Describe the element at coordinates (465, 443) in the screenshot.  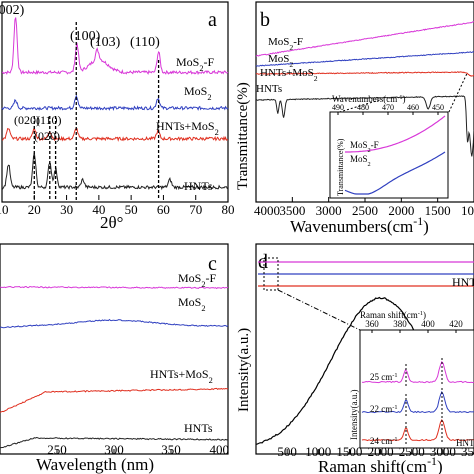
I see `panel-d-inset-series-label-0: HNT` at that location.